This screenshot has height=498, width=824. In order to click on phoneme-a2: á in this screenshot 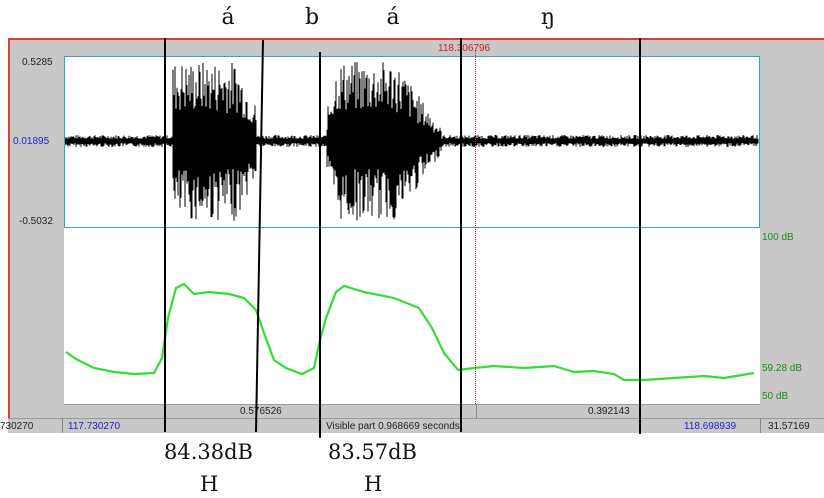, I will do `click(393, 17)`.